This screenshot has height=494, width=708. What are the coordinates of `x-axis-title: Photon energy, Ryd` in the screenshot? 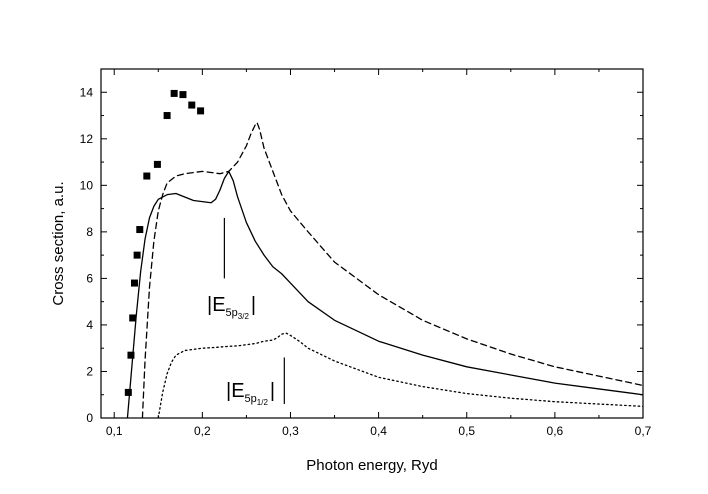 It's located at (371, 465).